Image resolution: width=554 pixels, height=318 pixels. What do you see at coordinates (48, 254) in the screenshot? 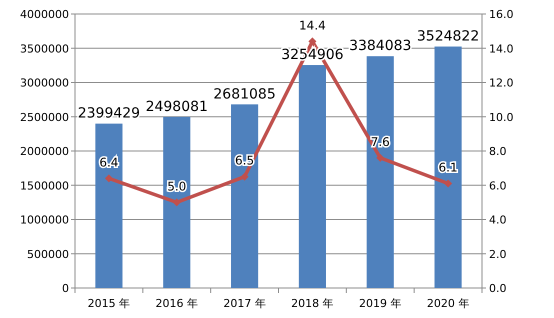
I see `ytick: 500000` at bounding box center [48, 254].